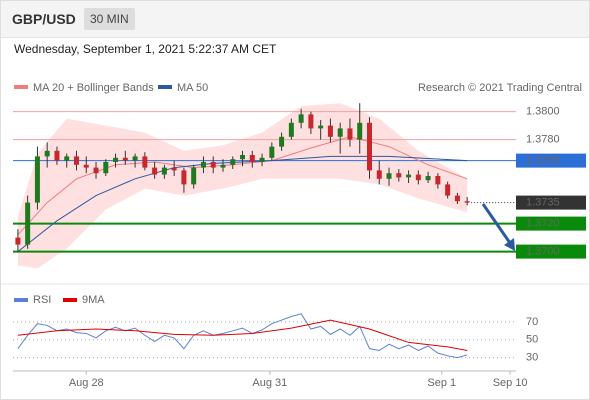 This screenshot has height=400, width=590. I want to click on legend-label: MA 20 + Bollinger Bands, so click(93, 88).